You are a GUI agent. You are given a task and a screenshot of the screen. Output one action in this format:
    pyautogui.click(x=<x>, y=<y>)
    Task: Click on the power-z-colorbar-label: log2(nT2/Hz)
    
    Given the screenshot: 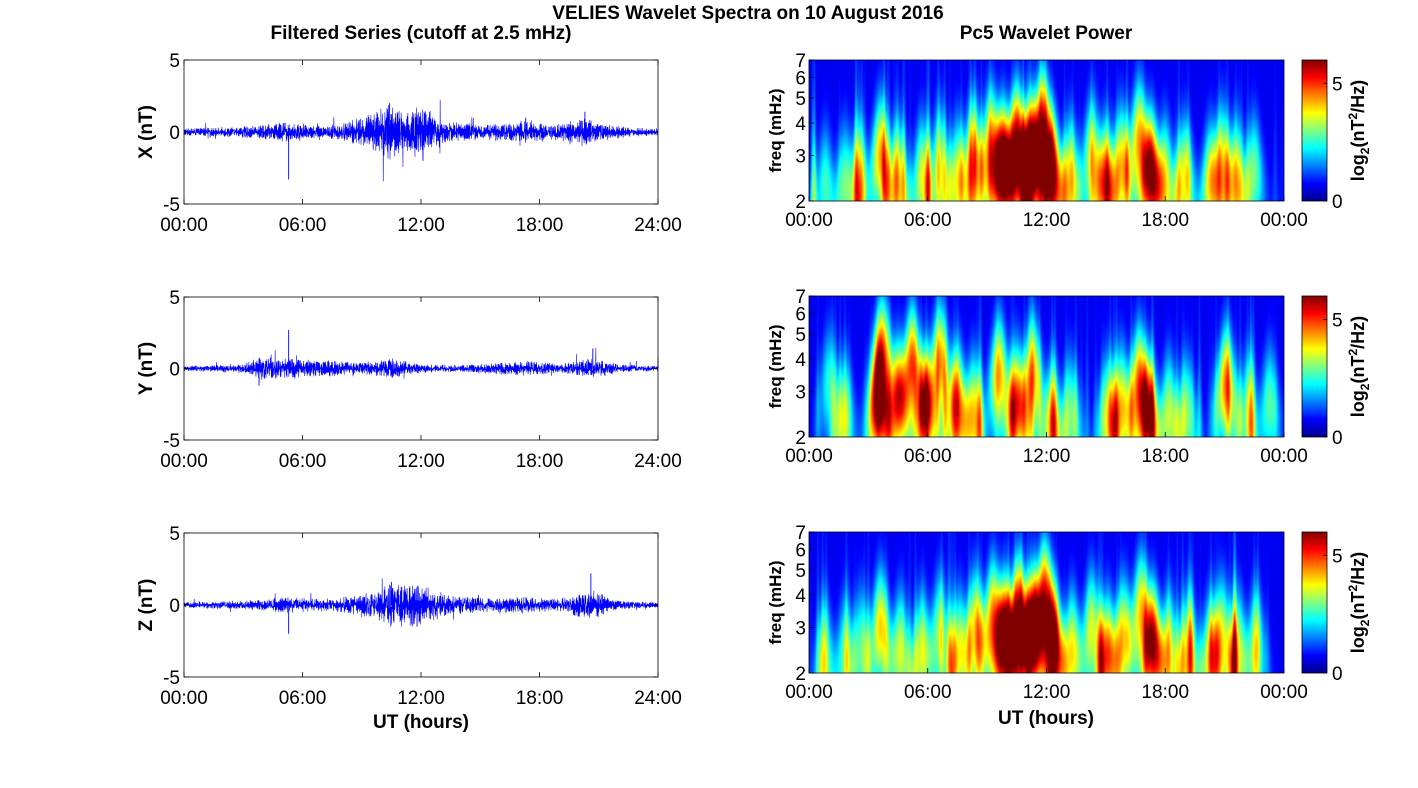 What is the action you would take?
    pyautogui.click(x=1359, y=602)
    